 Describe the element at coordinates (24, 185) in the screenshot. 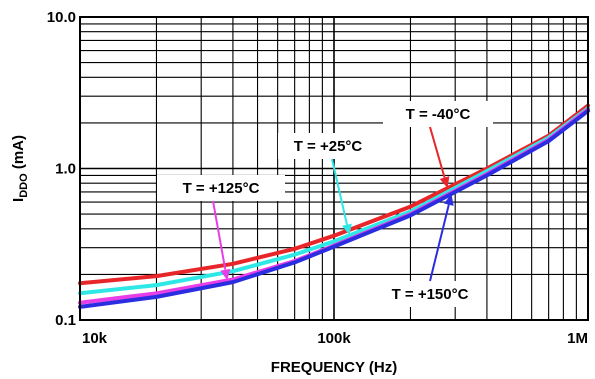

I see `y-axis-title-sub: DDO` at that location.